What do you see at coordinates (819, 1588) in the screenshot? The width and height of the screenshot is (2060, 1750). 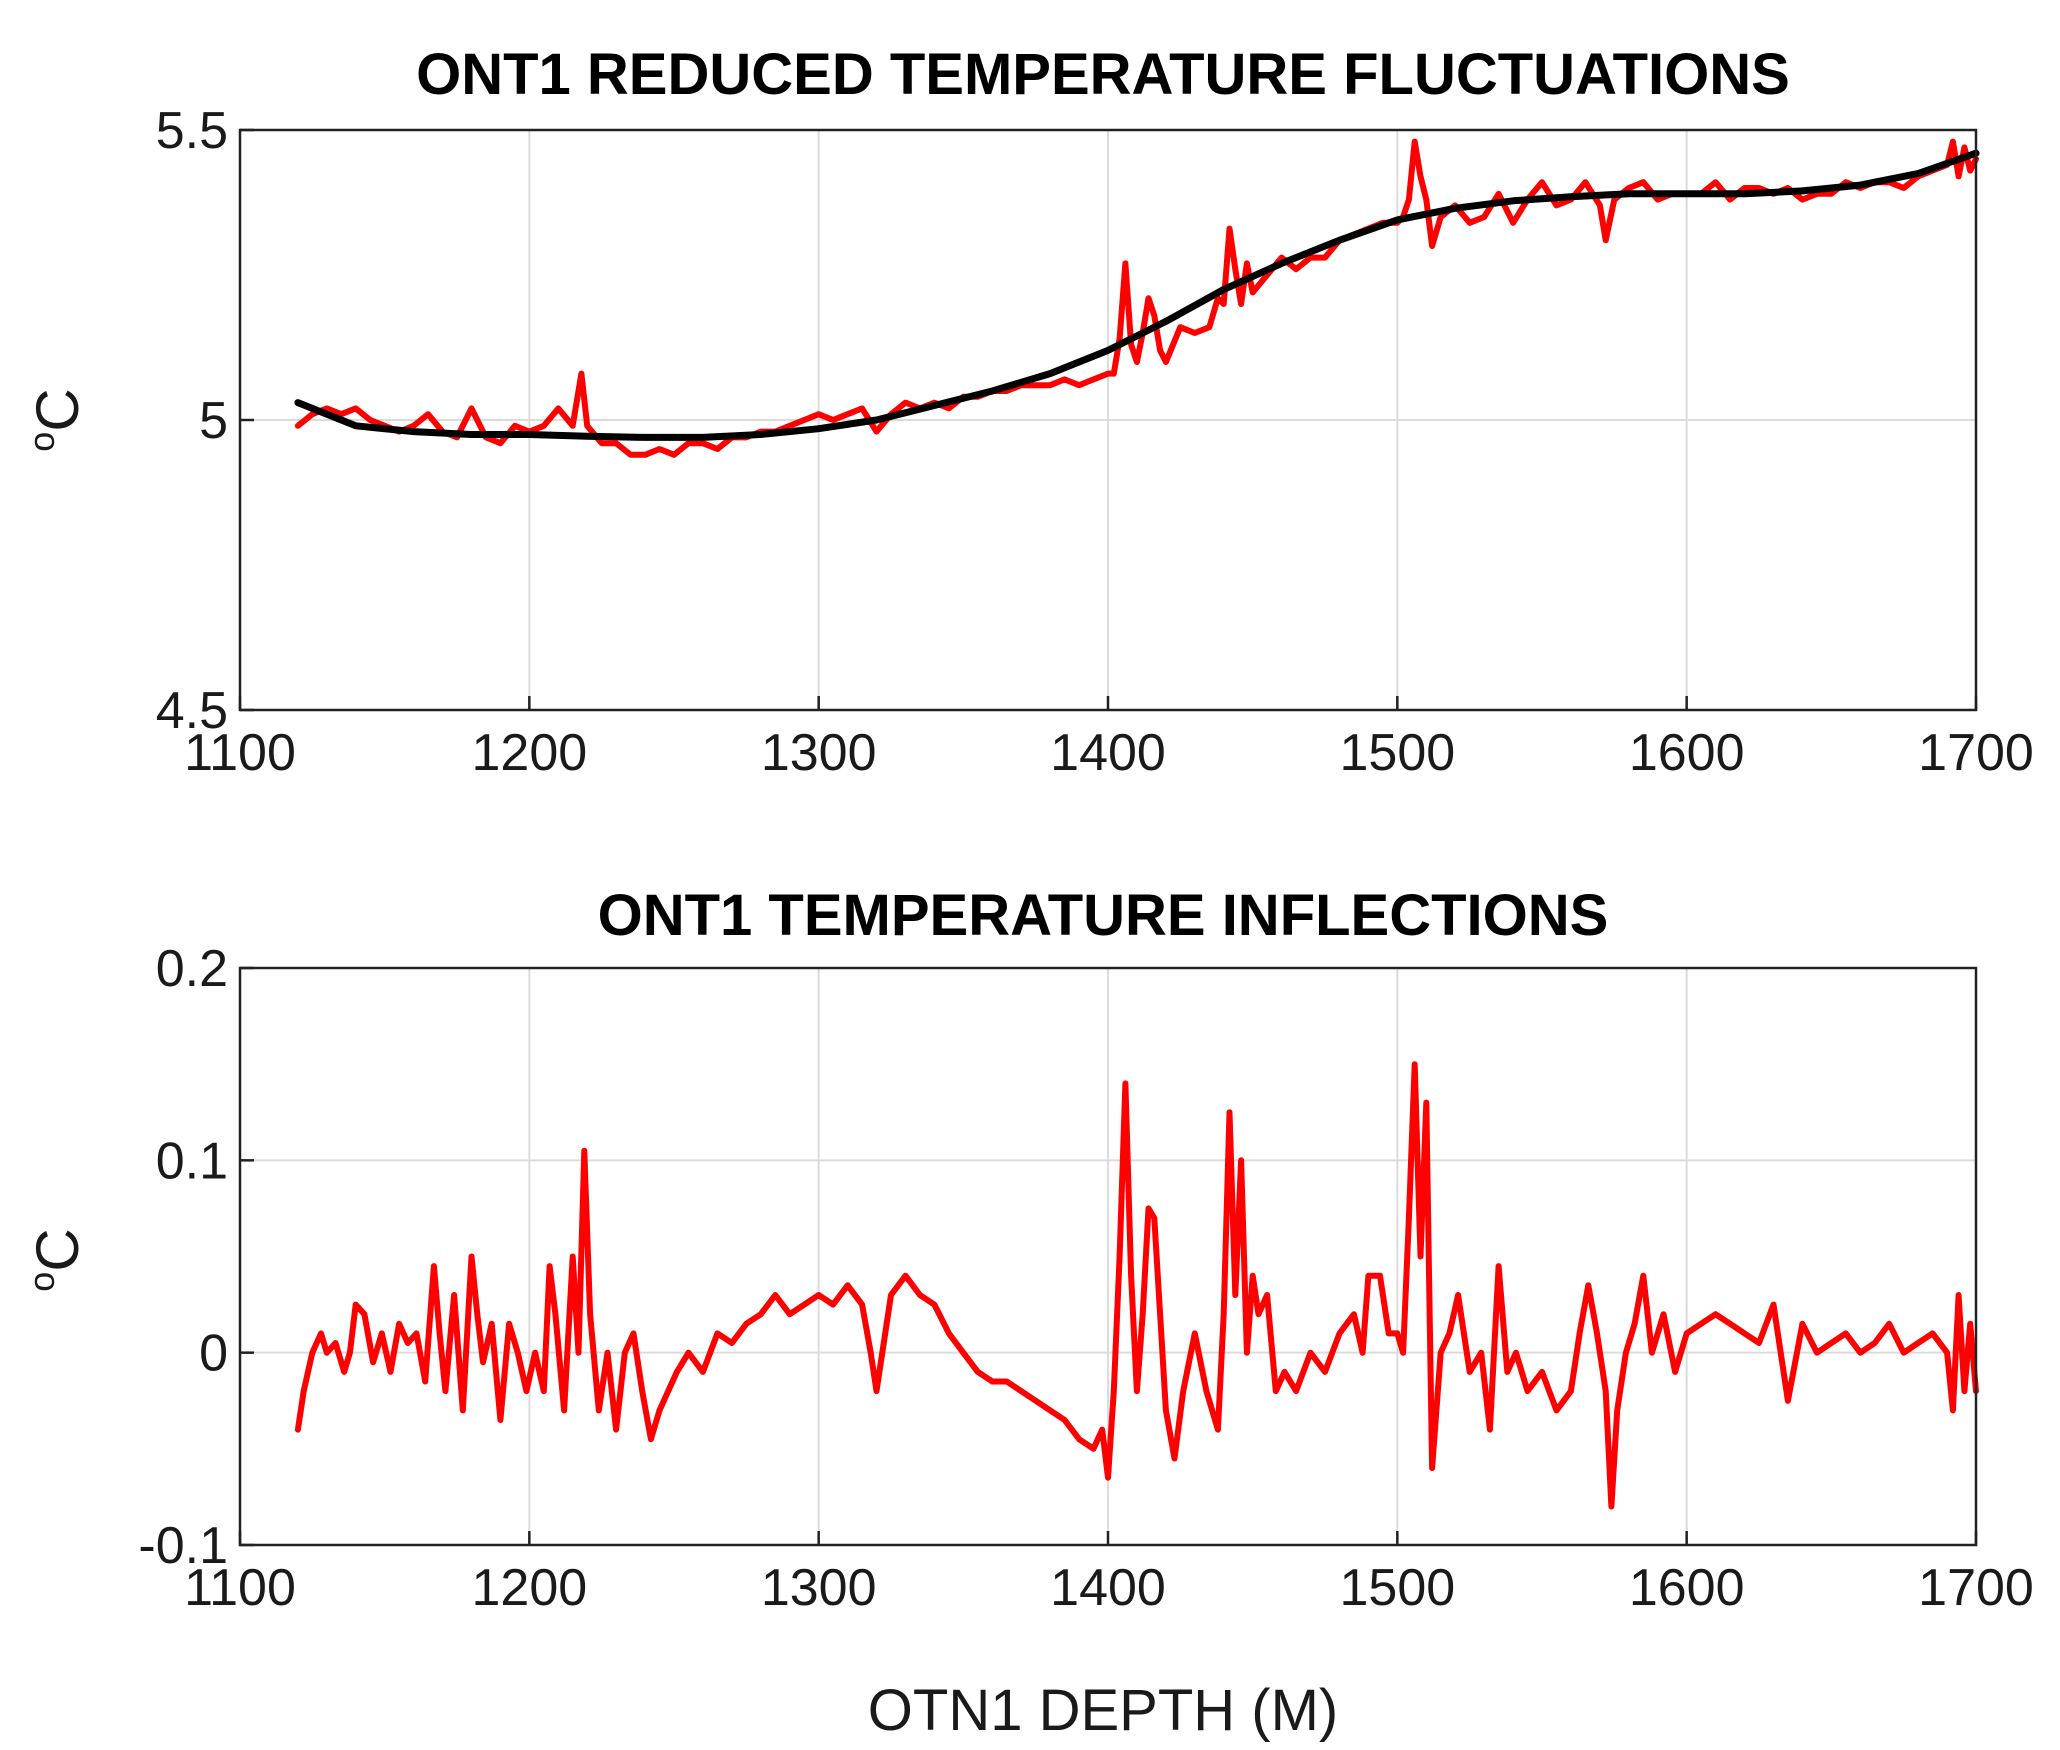 I see `bottom-chart-xtick-label: 1300` at bounding box center [819, 1588].